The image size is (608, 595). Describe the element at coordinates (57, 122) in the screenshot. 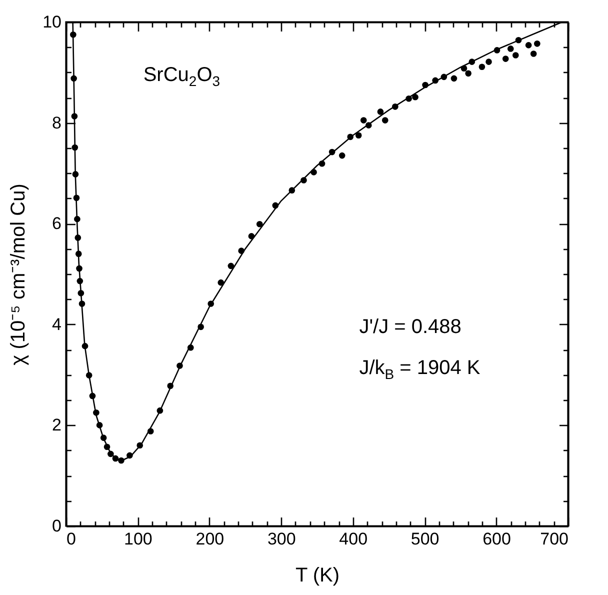

I see `y-tick-label: 8` at that location.